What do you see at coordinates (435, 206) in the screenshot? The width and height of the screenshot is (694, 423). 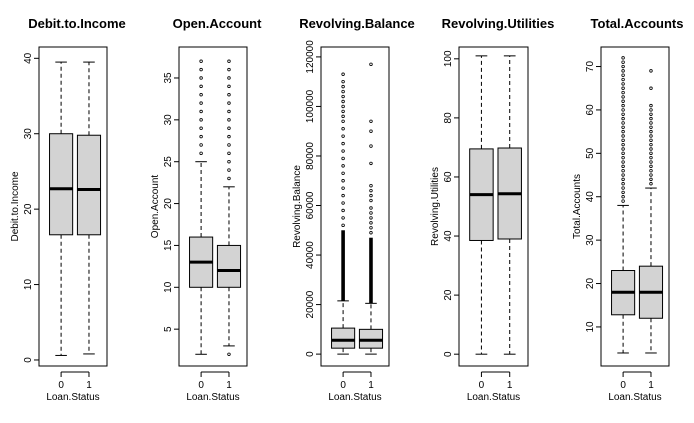 I see `y-axis-label: Revolving.Utilities` at bounding box center [435, 206].